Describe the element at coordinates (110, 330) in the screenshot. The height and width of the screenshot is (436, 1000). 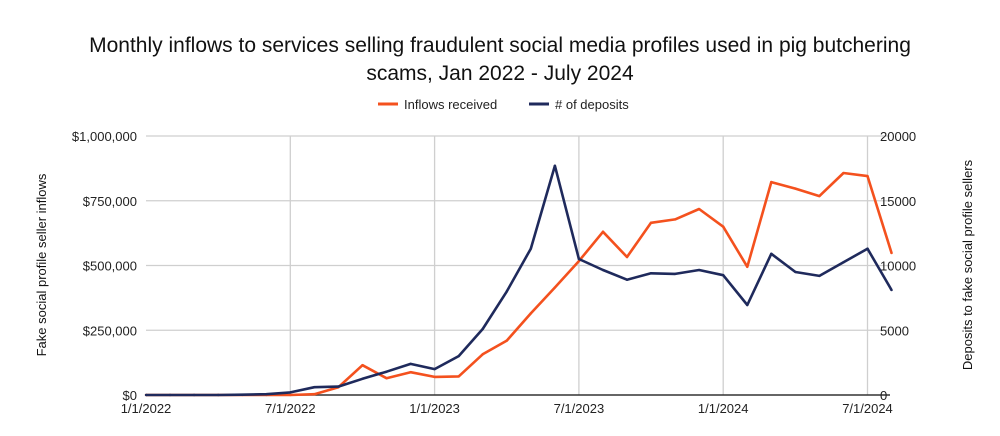
I see `left-y-tick-label: $250,000` at that location.